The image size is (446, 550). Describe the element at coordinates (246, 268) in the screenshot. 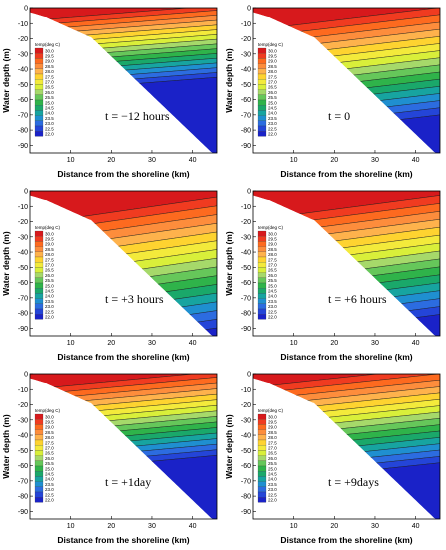

I see `y-tick-label: -50` at that location.